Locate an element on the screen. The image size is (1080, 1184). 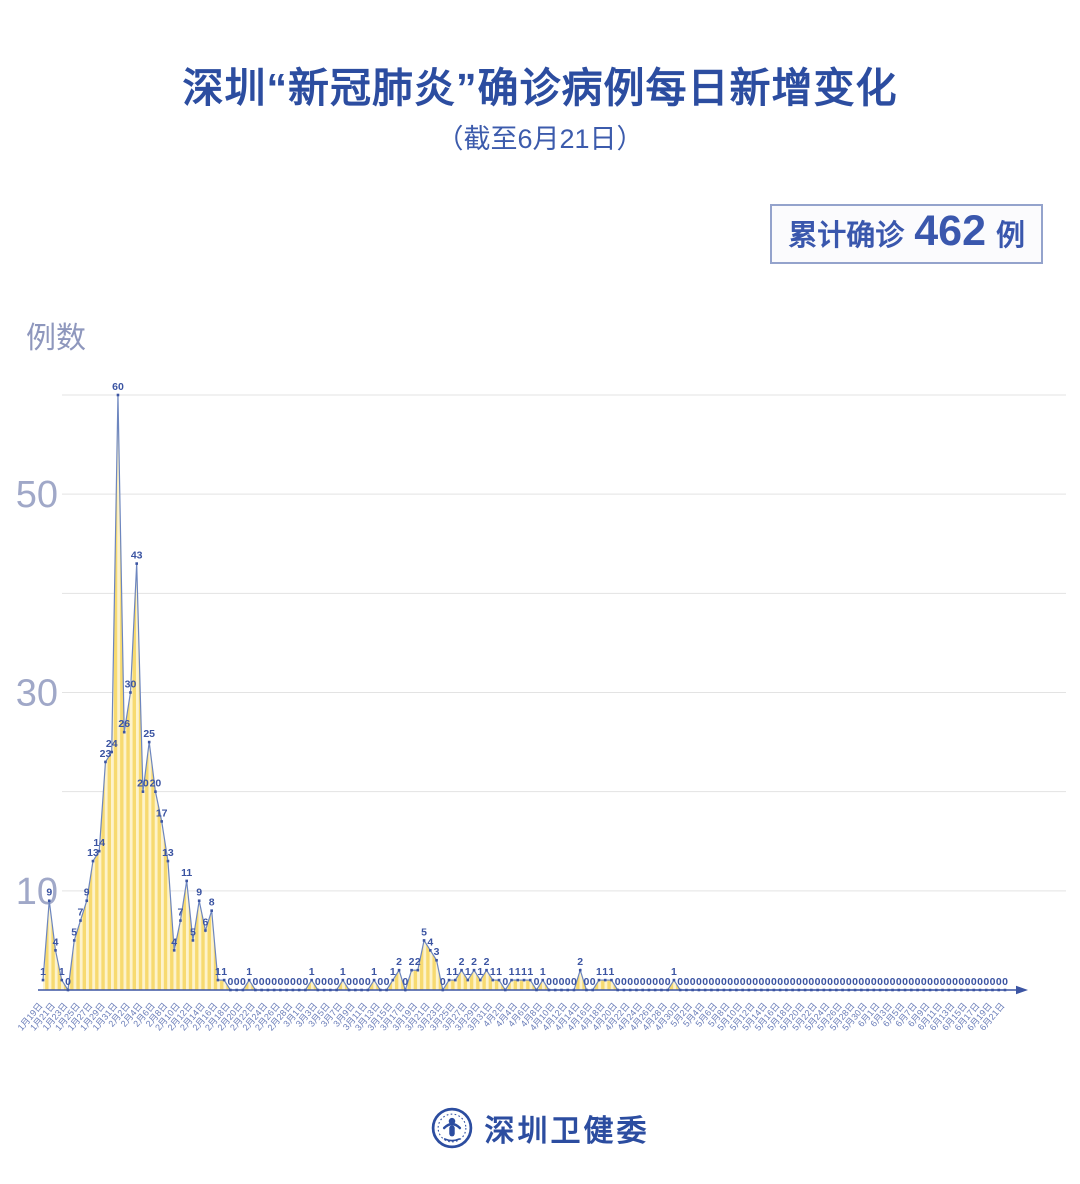
value-label: 9 is located at coordinates (199, 893).